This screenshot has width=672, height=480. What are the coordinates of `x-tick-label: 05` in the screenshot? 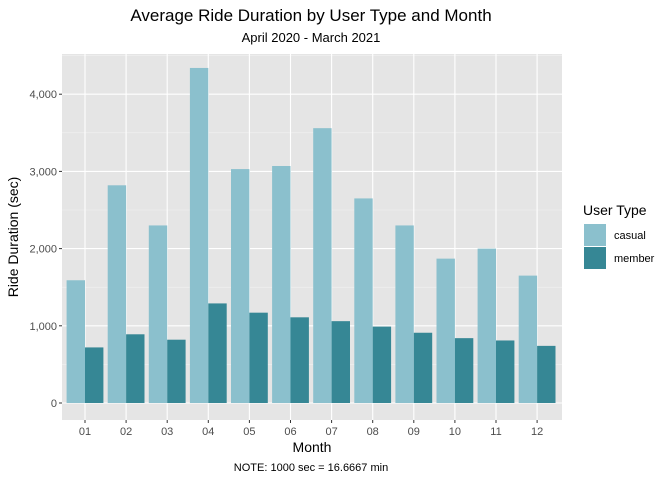 It's located at (249, 432).